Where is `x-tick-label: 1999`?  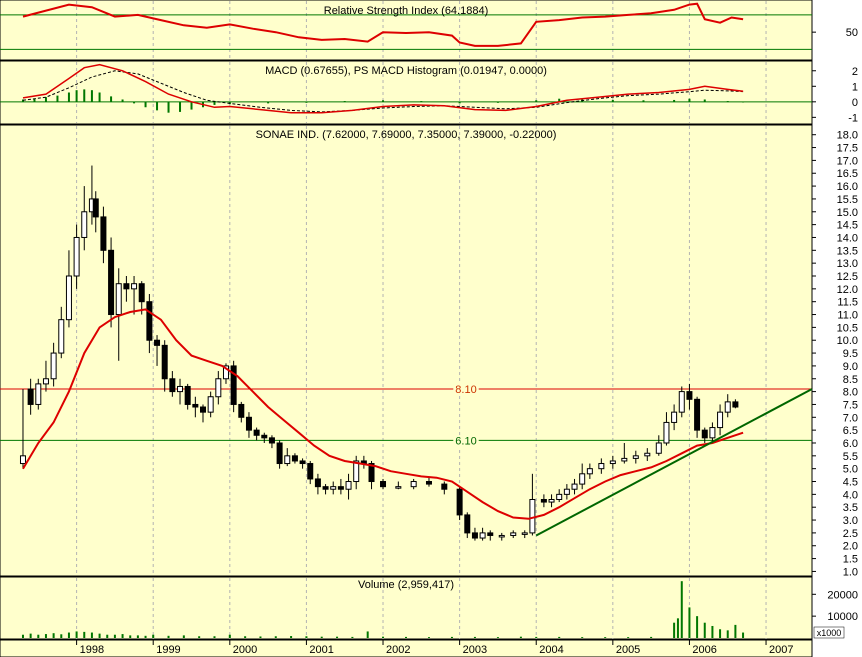
x-tick-label: 1999 is located at coordinates (168, 650).